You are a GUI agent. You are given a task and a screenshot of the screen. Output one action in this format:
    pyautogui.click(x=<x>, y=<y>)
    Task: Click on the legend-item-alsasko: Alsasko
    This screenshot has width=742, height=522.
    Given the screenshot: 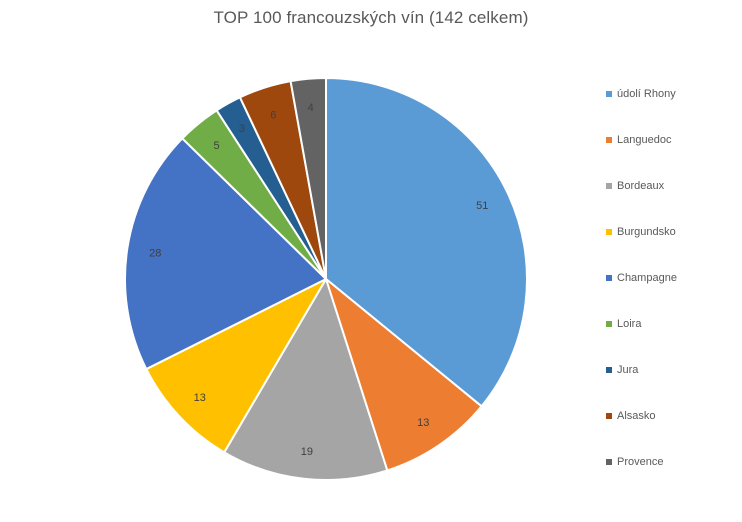 What is the action you would take?
    pyautogui.click(x=671, y=432)
    